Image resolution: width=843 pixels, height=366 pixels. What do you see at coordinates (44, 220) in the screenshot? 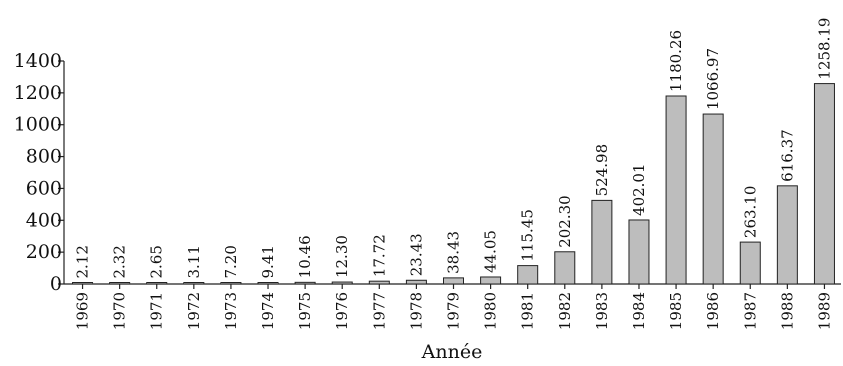
I see `y-tick-label: 400` at bounding box center [44, 220].